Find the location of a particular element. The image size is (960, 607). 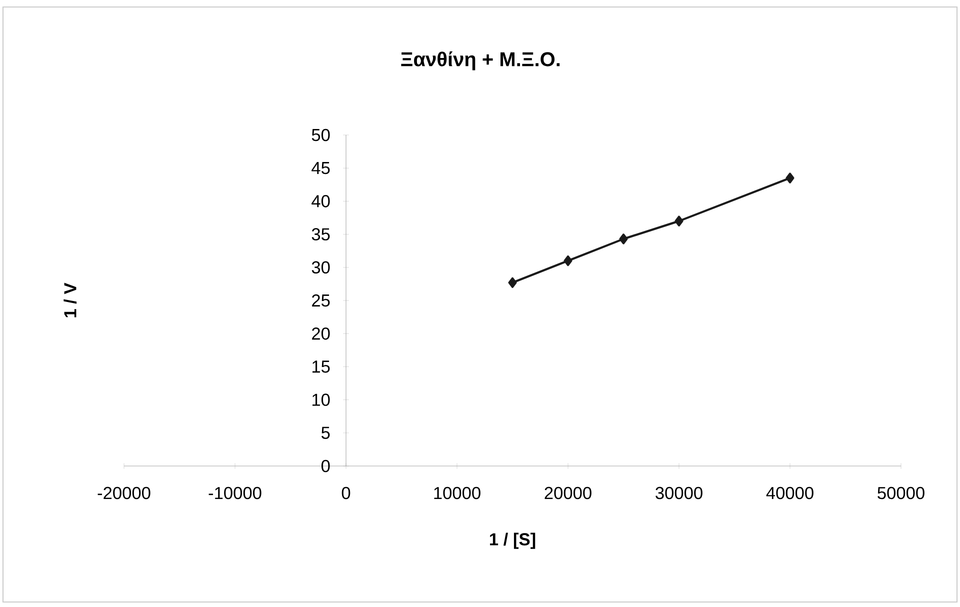

y-tick-label: 50 is located at coordinates (321, 135).